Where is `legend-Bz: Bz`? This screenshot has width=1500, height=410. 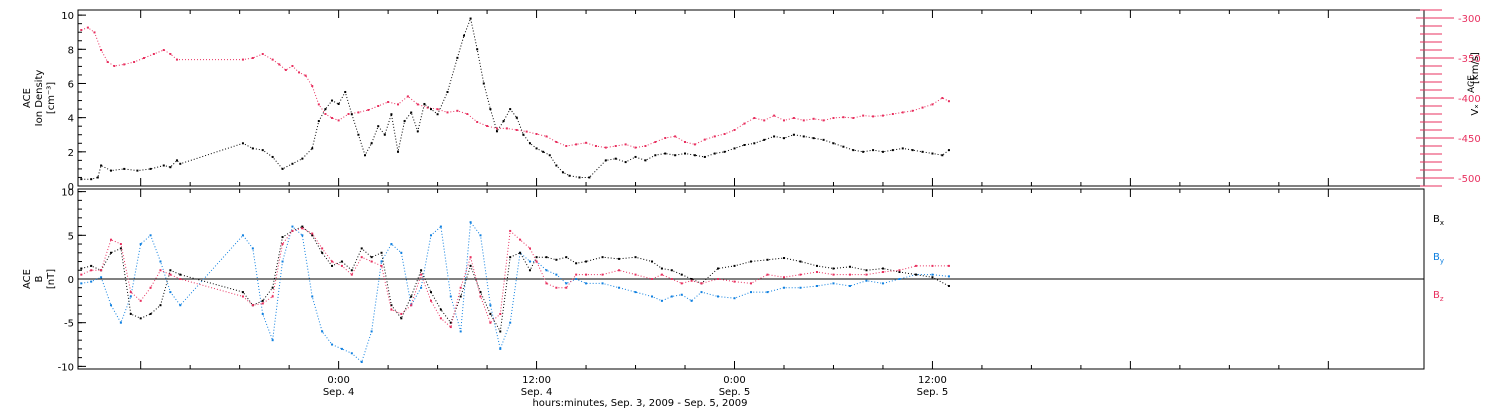 legend-Bz: Bz is located at coordinates (1438, 296).